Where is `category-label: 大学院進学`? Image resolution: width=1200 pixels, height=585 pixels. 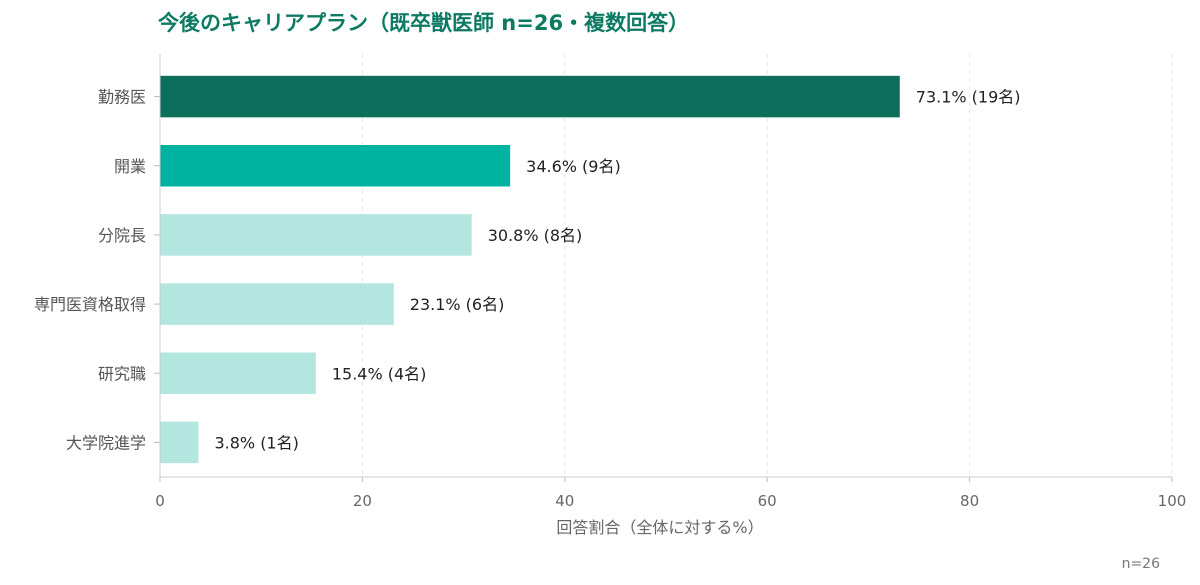
category-label: 大学院進学 is located at coordinates (106, 442).